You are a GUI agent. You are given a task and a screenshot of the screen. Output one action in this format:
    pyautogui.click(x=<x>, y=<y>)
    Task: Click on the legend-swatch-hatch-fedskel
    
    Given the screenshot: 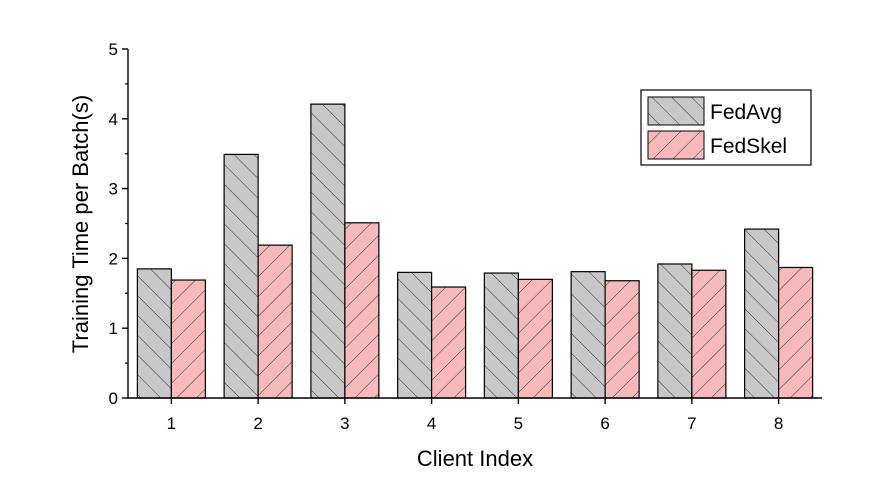 What is the action you would take?
    pyautogui.click(x=676, y=145)
    